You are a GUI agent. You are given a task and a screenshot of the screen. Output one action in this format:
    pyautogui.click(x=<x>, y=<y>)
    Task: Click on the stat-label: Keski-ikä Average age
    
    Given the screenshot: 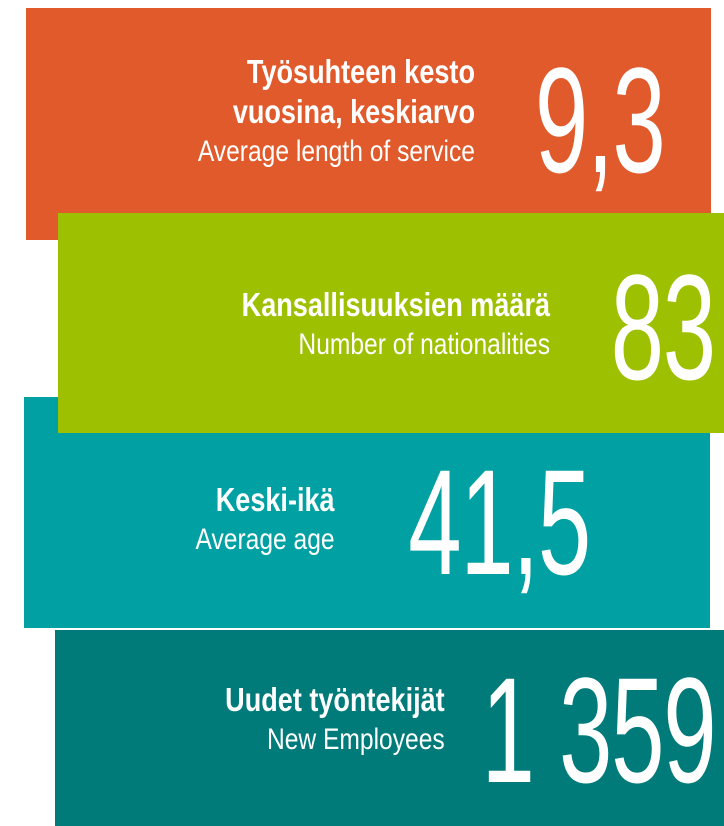 What is the action you would take?
    pyautogui.click(x=265, y=520)
    